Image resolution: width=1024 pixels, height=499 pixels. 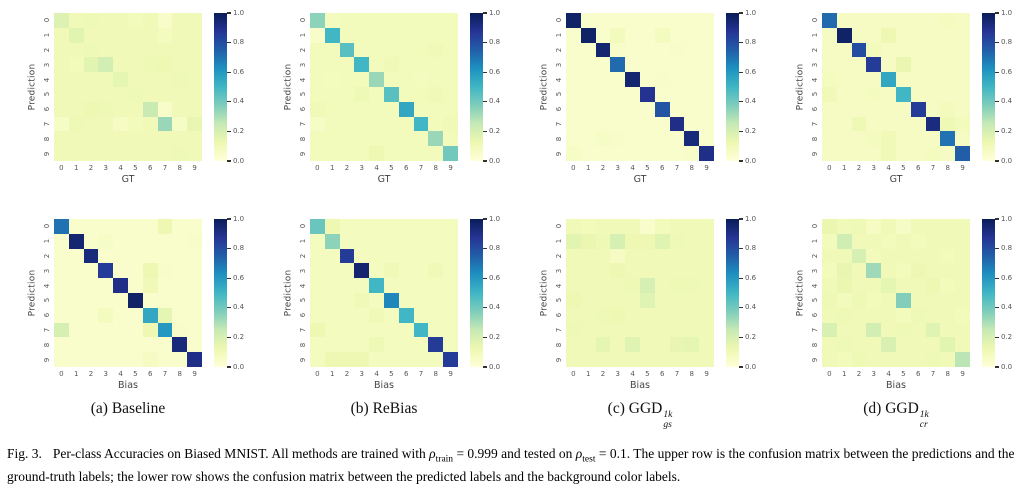 I want to click on y-tick: 9, so click(x=47, y=359).